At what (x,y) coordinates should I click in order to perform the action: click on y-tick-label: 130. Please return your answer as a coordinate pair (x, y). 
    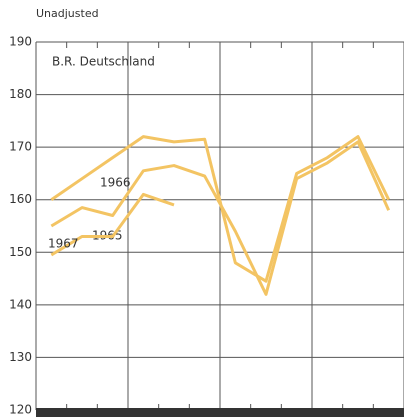
    Looking at the image, I should click on (20, 357).